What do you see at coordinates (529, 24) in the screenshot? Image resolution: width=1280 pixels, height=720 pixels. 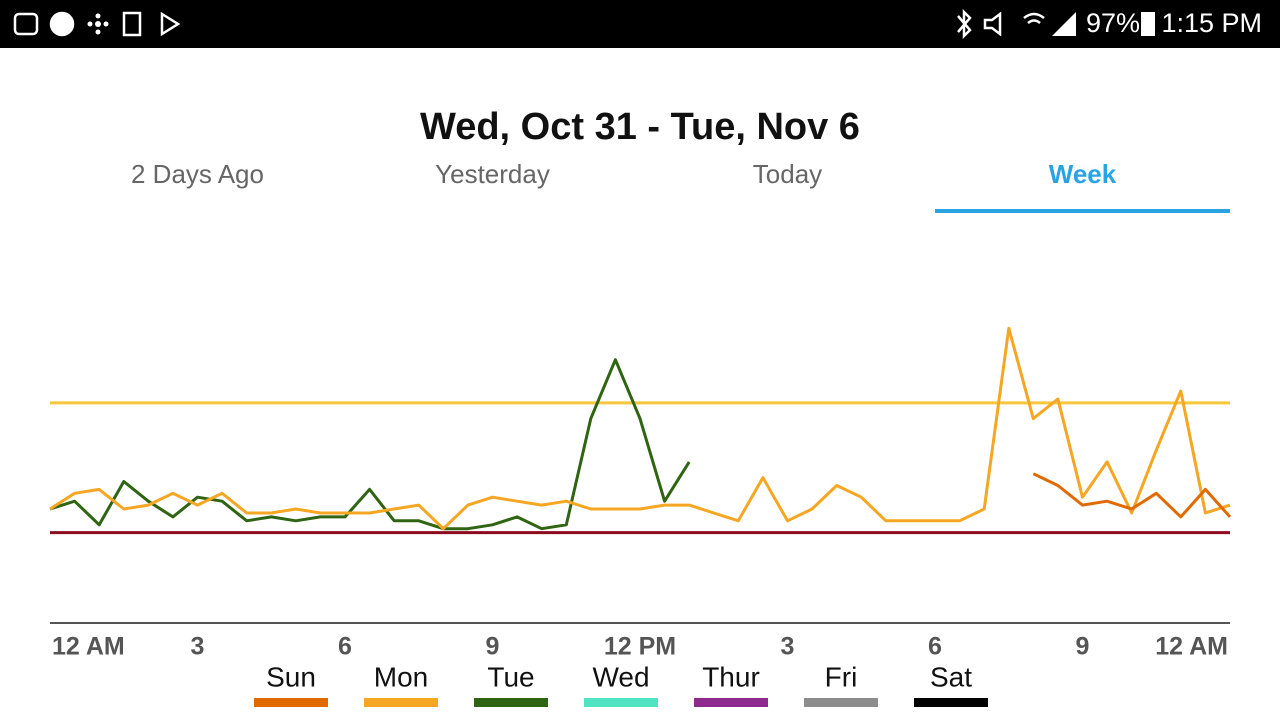 I see `status-icons` at bounding box center [529, 24].